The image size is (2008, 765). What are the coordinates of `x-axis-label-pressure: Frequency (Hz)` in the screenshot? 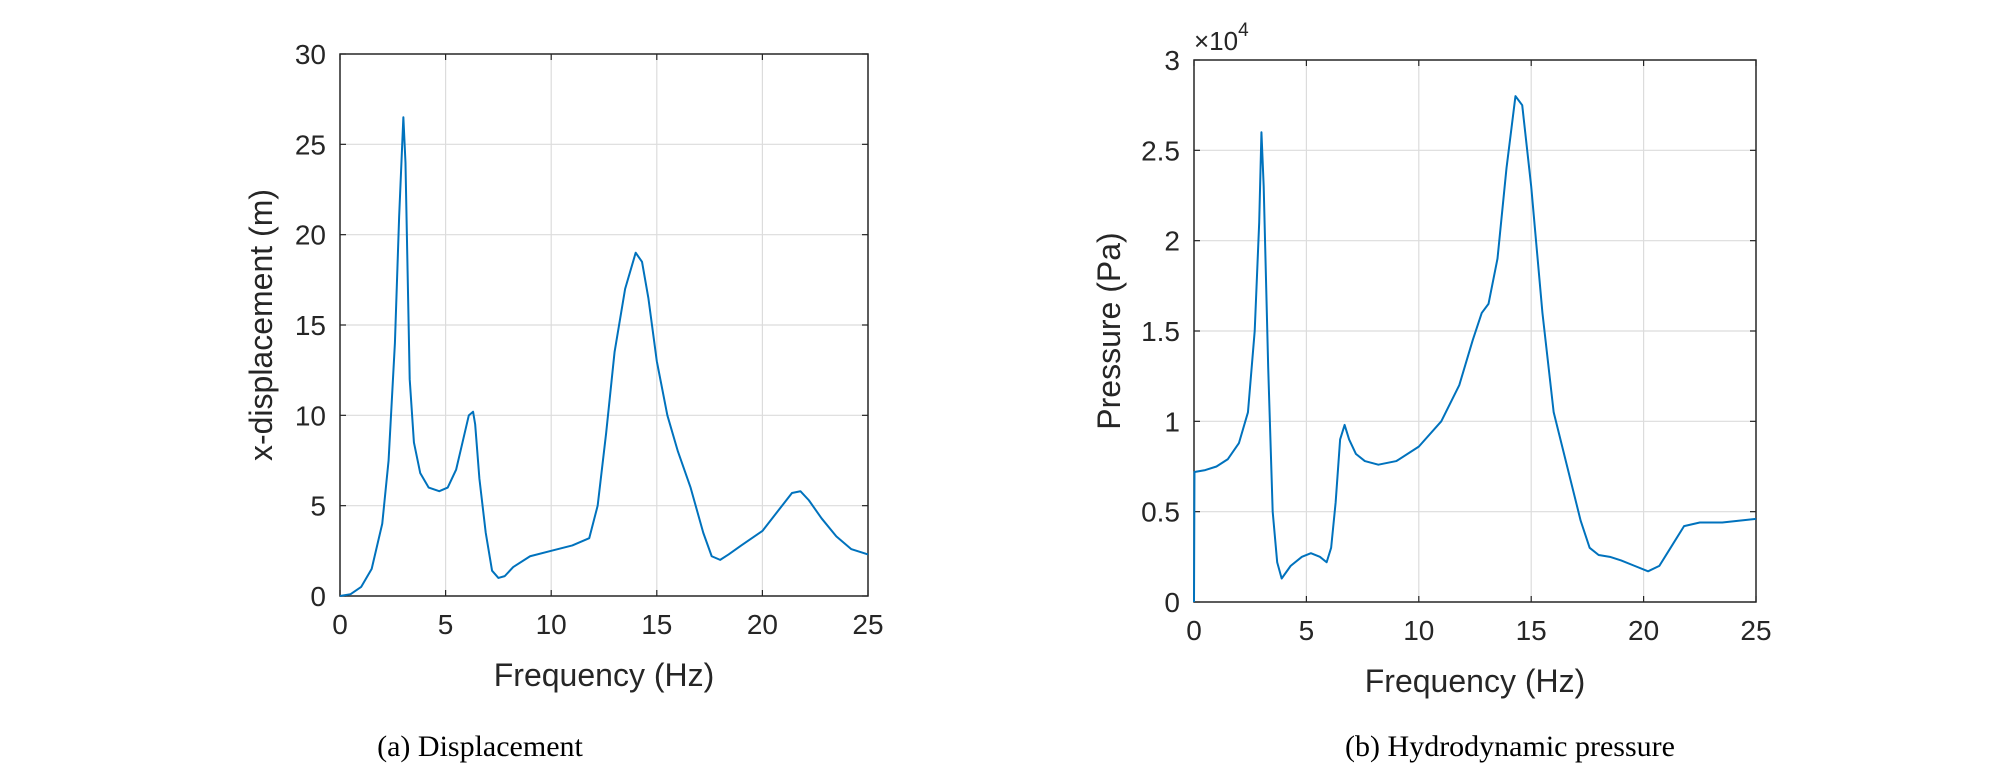 It's located at (1475, 681).